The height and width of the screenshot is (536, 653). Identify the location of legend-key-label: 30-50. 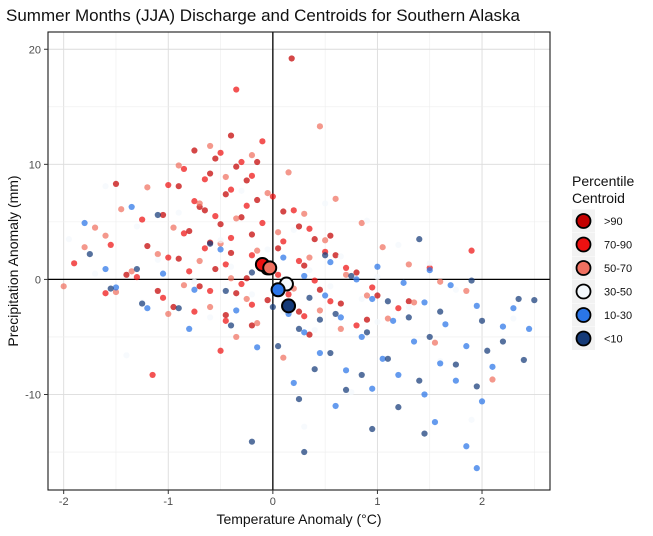
(618, 293).